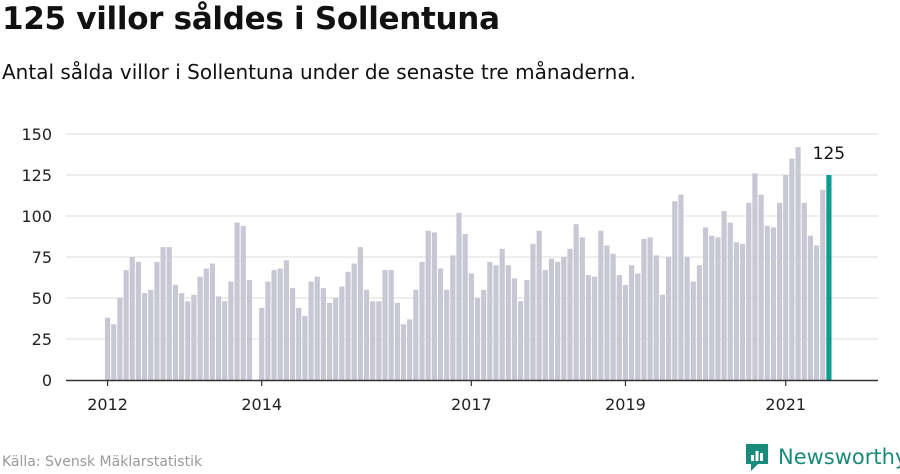 This screenshot has height=474, width=900. I want to click on brand-logo: Newsworthy, so click(822, 457).